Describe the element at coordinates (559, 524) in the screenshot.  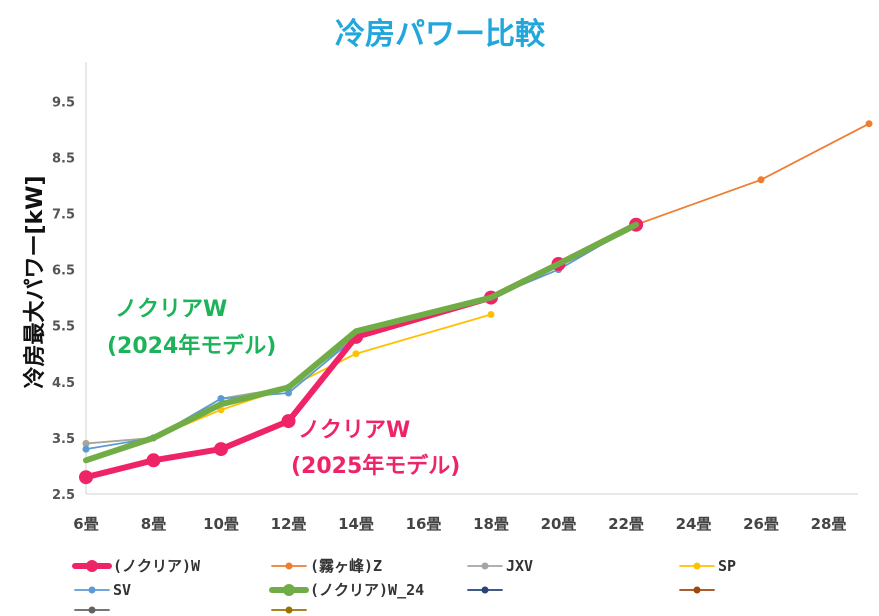
I see `x-tick-label: 20畳` at that location.